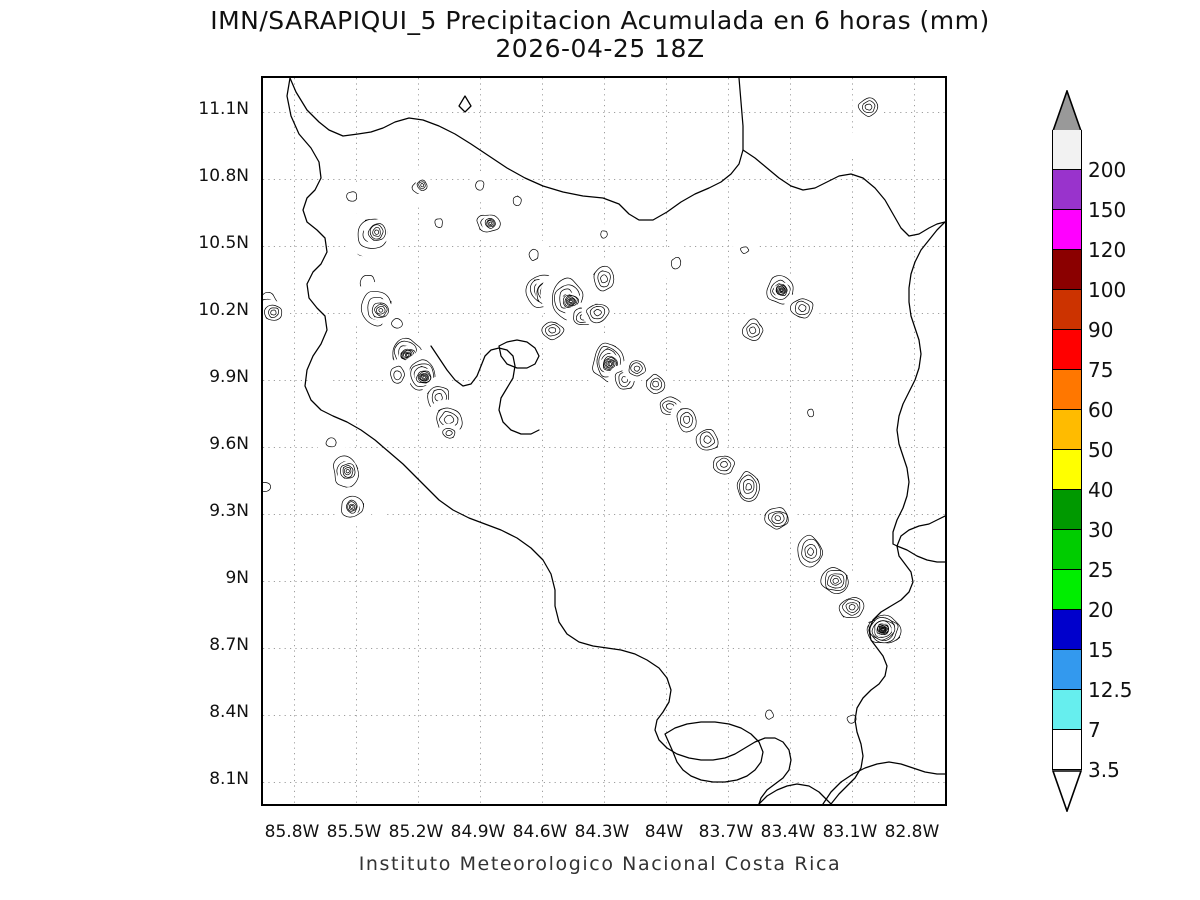 Image resolution: width=1200 pixels, height=900 pixels. What do you see at coordinates (292, 832) in the screenshot?
I see `longitude-tick-label-0: 85.8W` at bounding box center [292, 832].